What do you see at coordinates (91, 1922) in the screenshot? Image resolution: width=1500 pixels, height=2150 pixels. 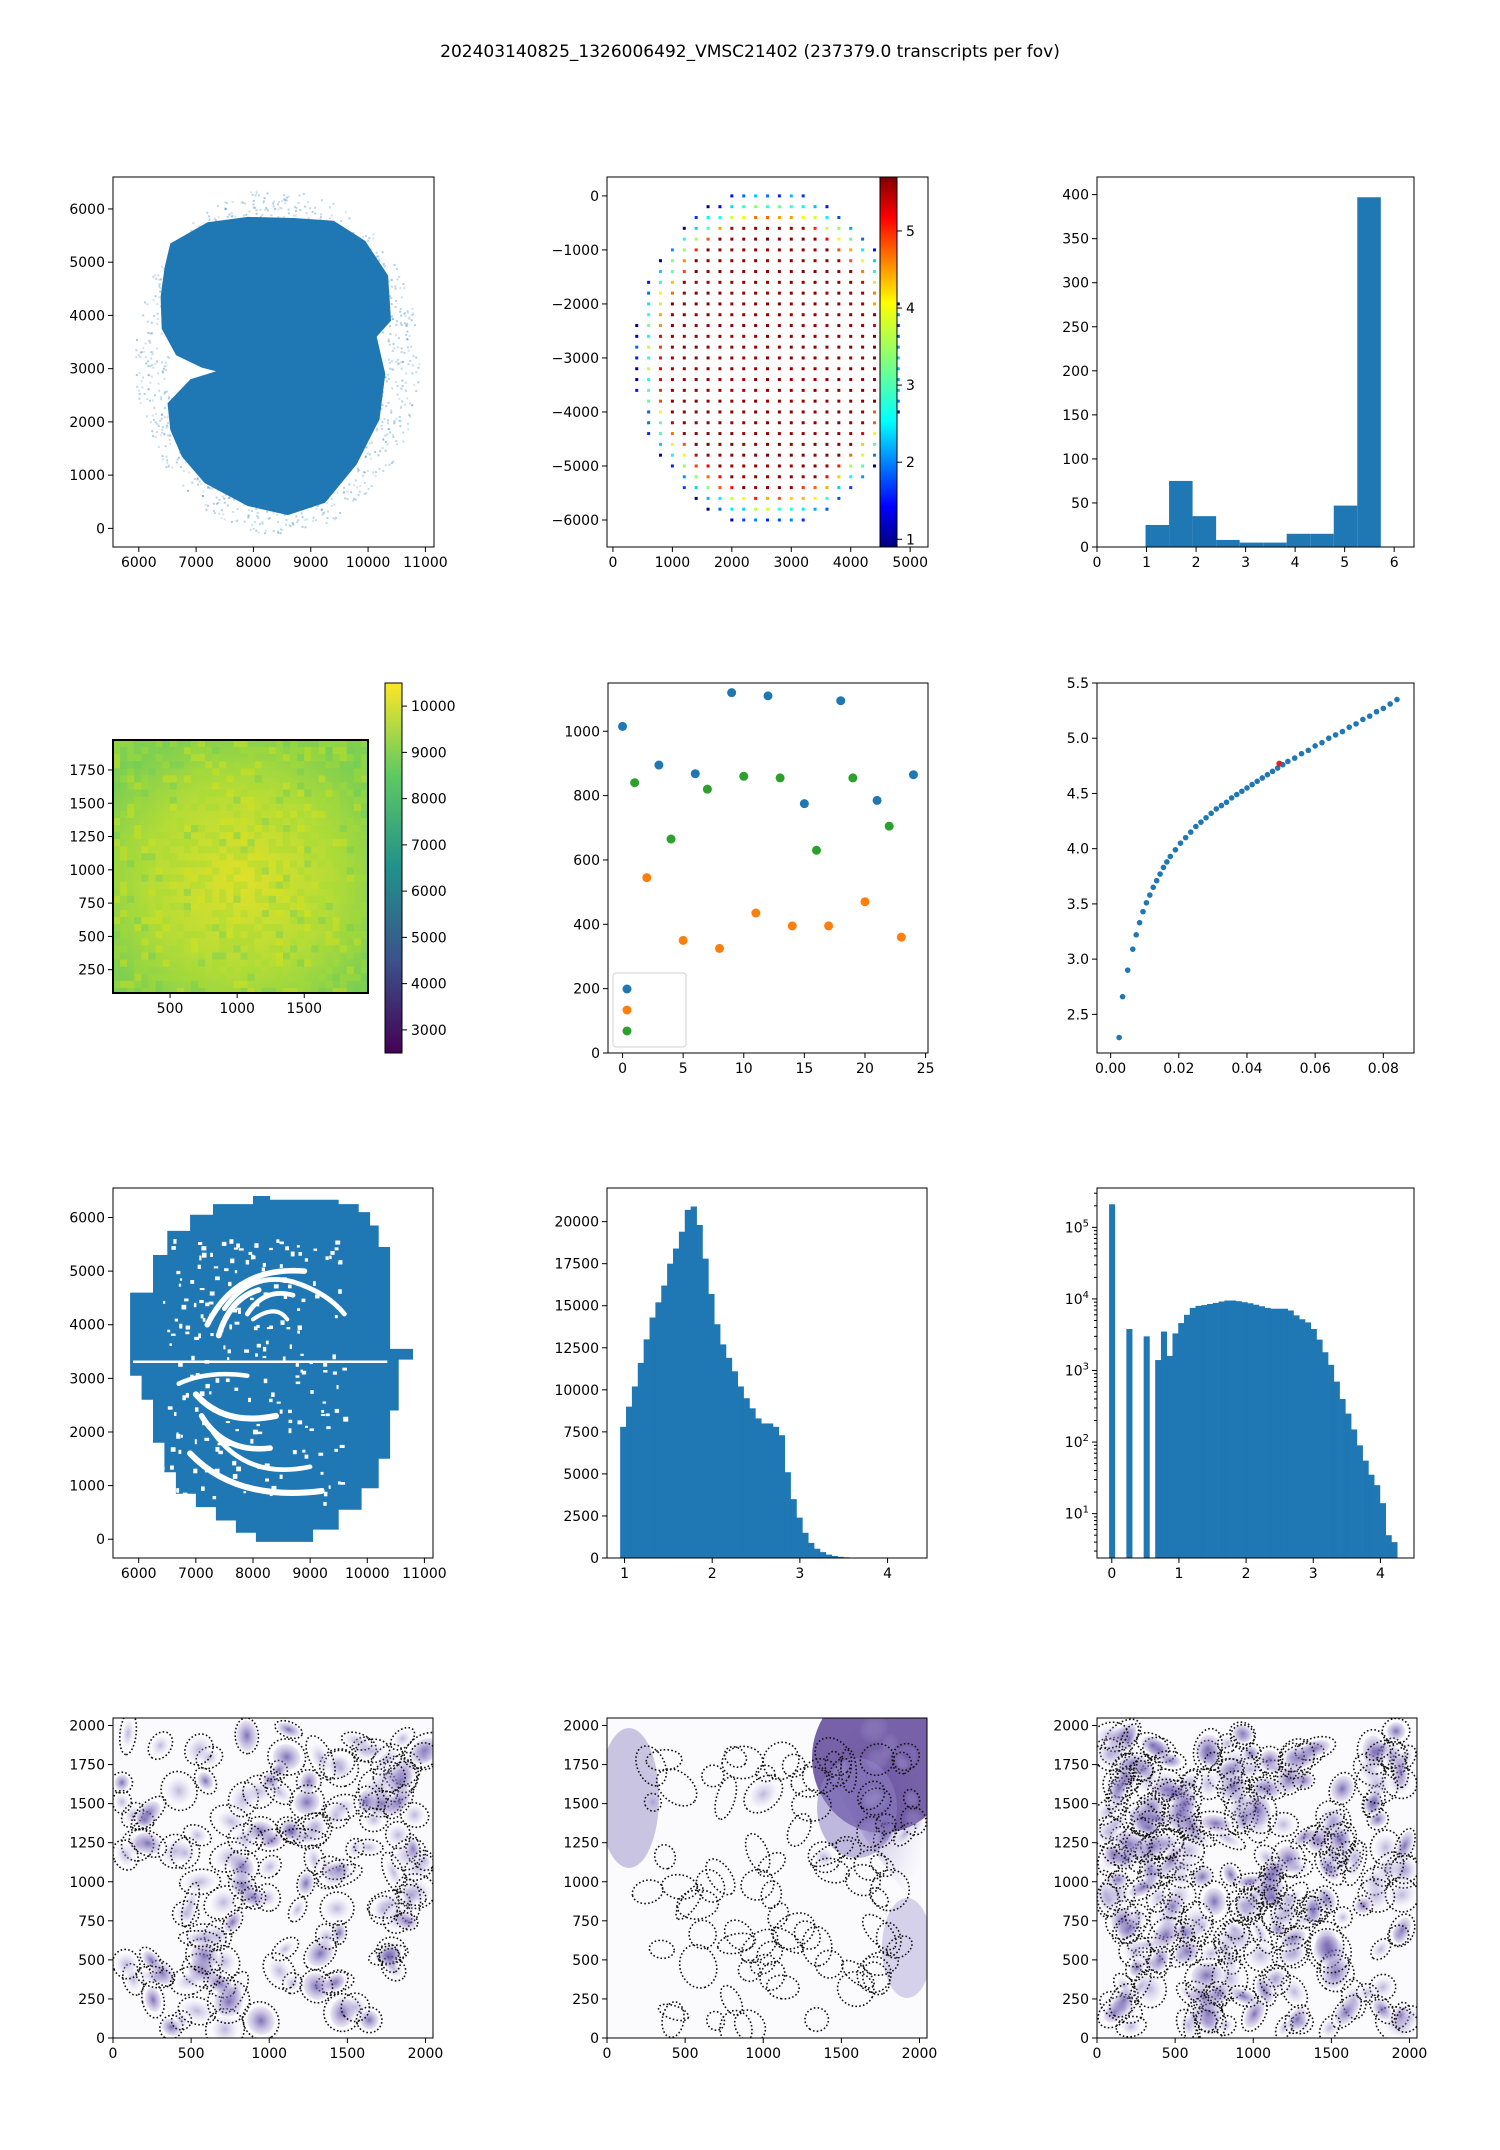 I see `y-tick-label: 750` at bounding box center [91, 1922].